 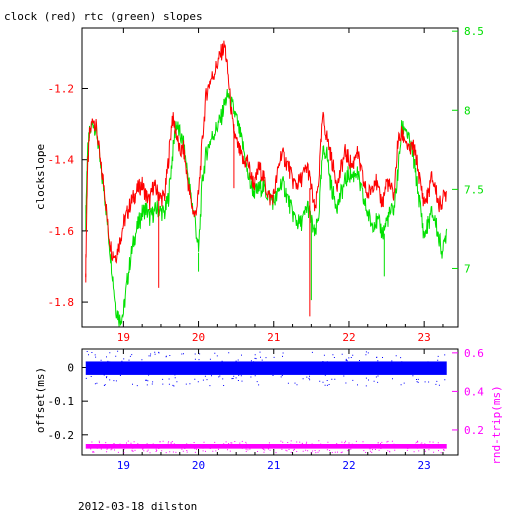 What do you see at coordinates (61, 160) in the screenshot?
I see `y-tick-label: -1.4` at bounding box center [61, 160].